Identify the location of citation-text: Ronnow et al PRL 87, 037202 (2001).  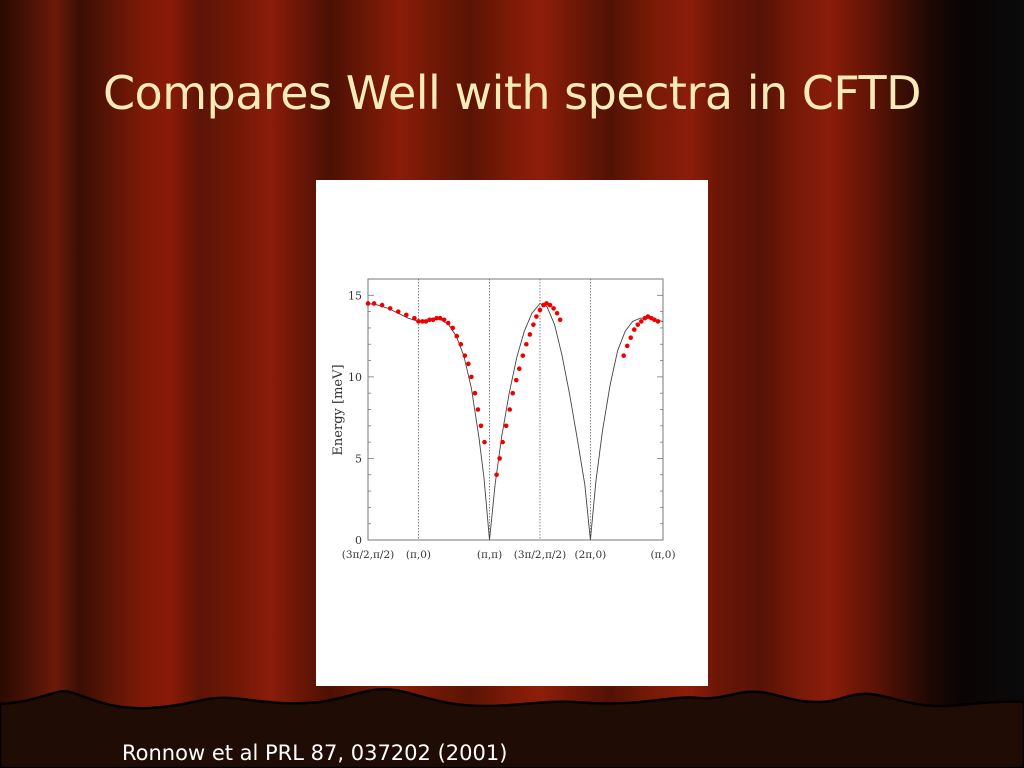
(315, 753).